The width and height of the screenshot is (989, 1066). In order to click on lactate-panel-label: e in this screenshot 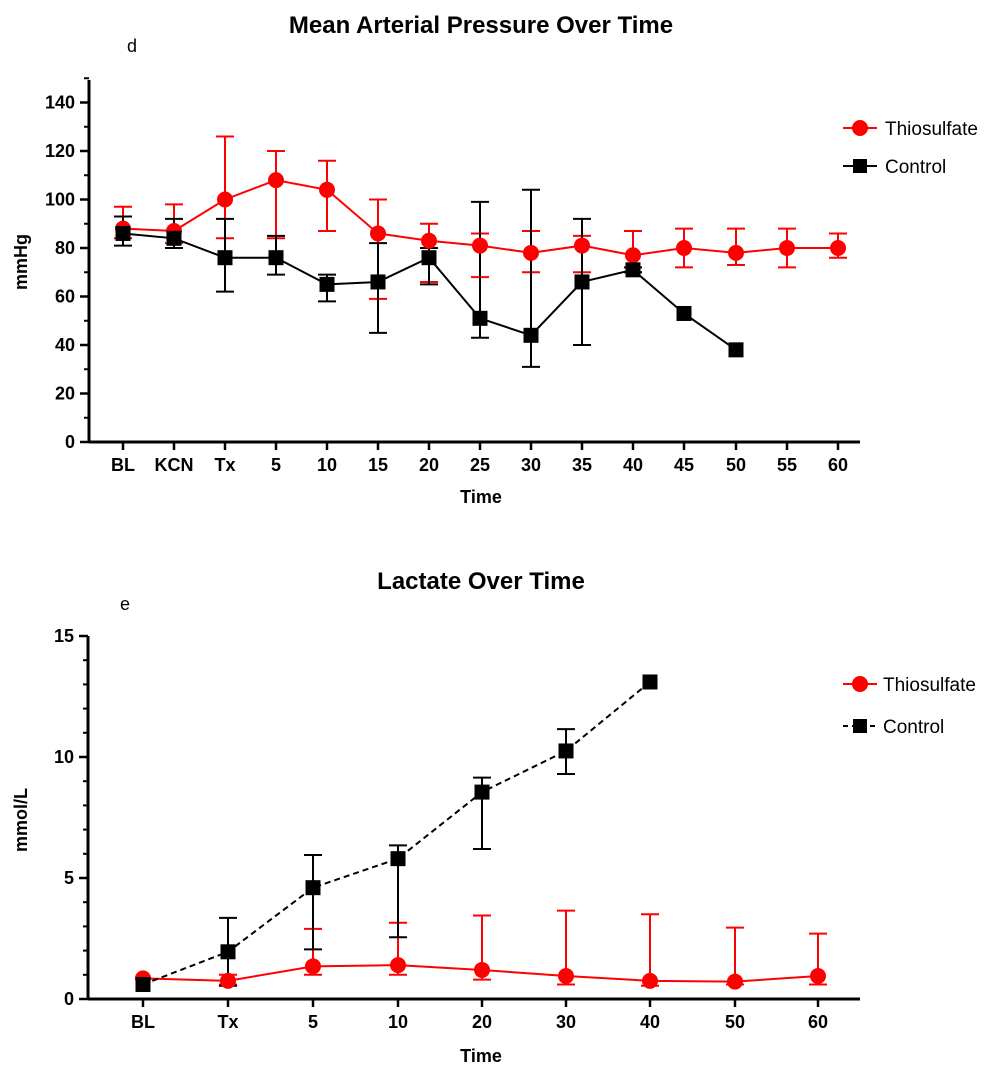, I will do `click(125, 604)`.